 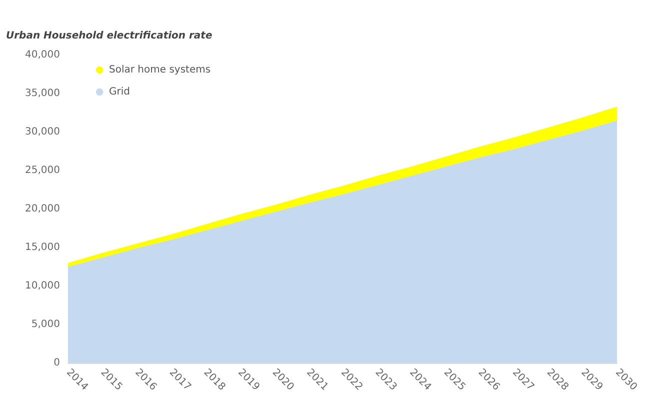 I want to click on y-tick-label: 20,000, so click(x=42, y=209).